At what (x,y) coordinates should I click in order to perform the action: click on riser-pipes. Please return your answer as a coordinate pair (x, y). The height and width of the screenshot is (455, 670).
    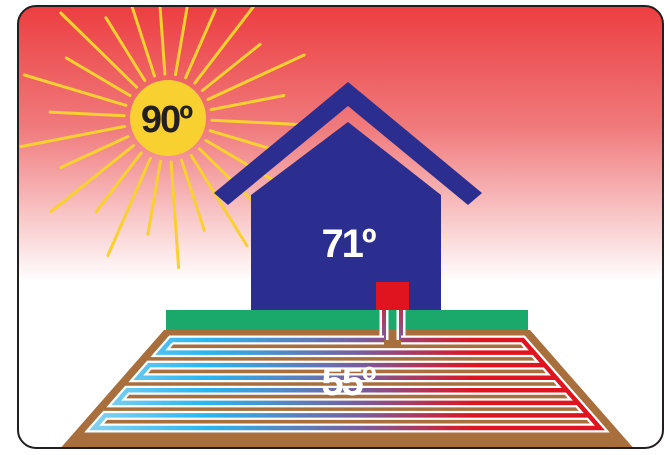
    Looking at the image, I should click on (392, 325).